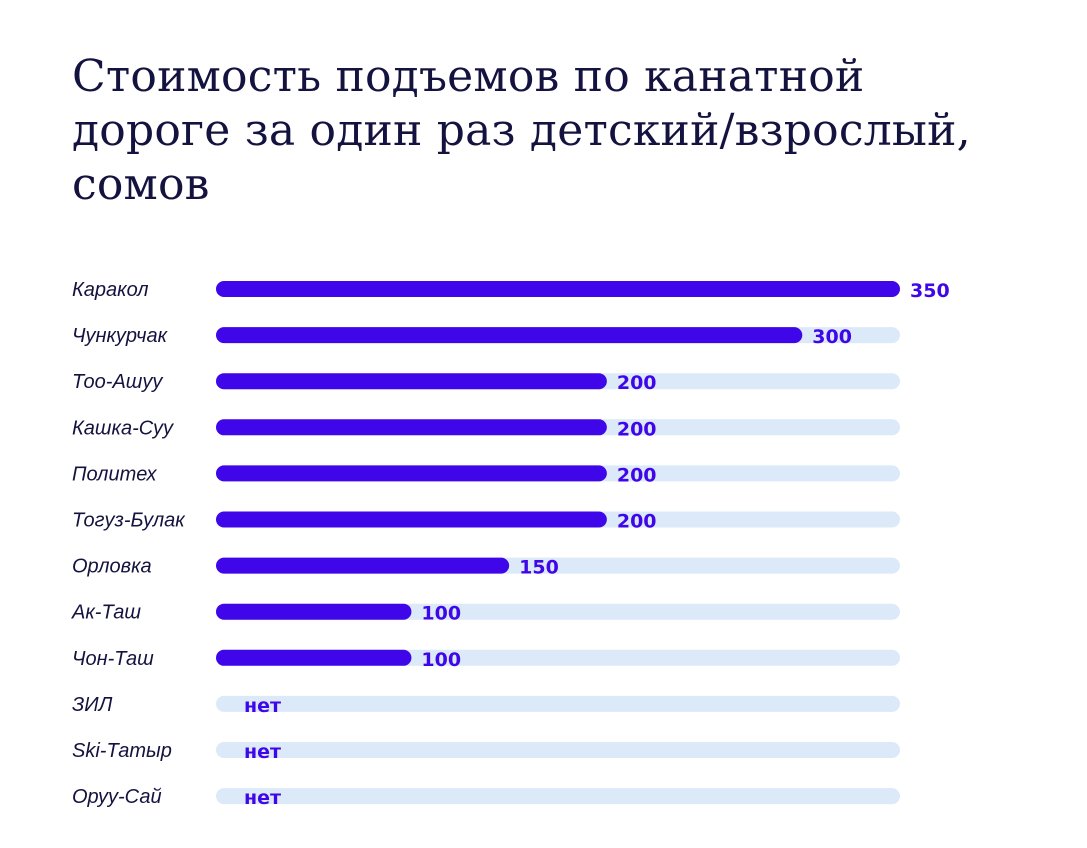 This screenshot has height=848, width=1087. I want to click on bar-row: Чон-Таш 100, so click(486, 659).